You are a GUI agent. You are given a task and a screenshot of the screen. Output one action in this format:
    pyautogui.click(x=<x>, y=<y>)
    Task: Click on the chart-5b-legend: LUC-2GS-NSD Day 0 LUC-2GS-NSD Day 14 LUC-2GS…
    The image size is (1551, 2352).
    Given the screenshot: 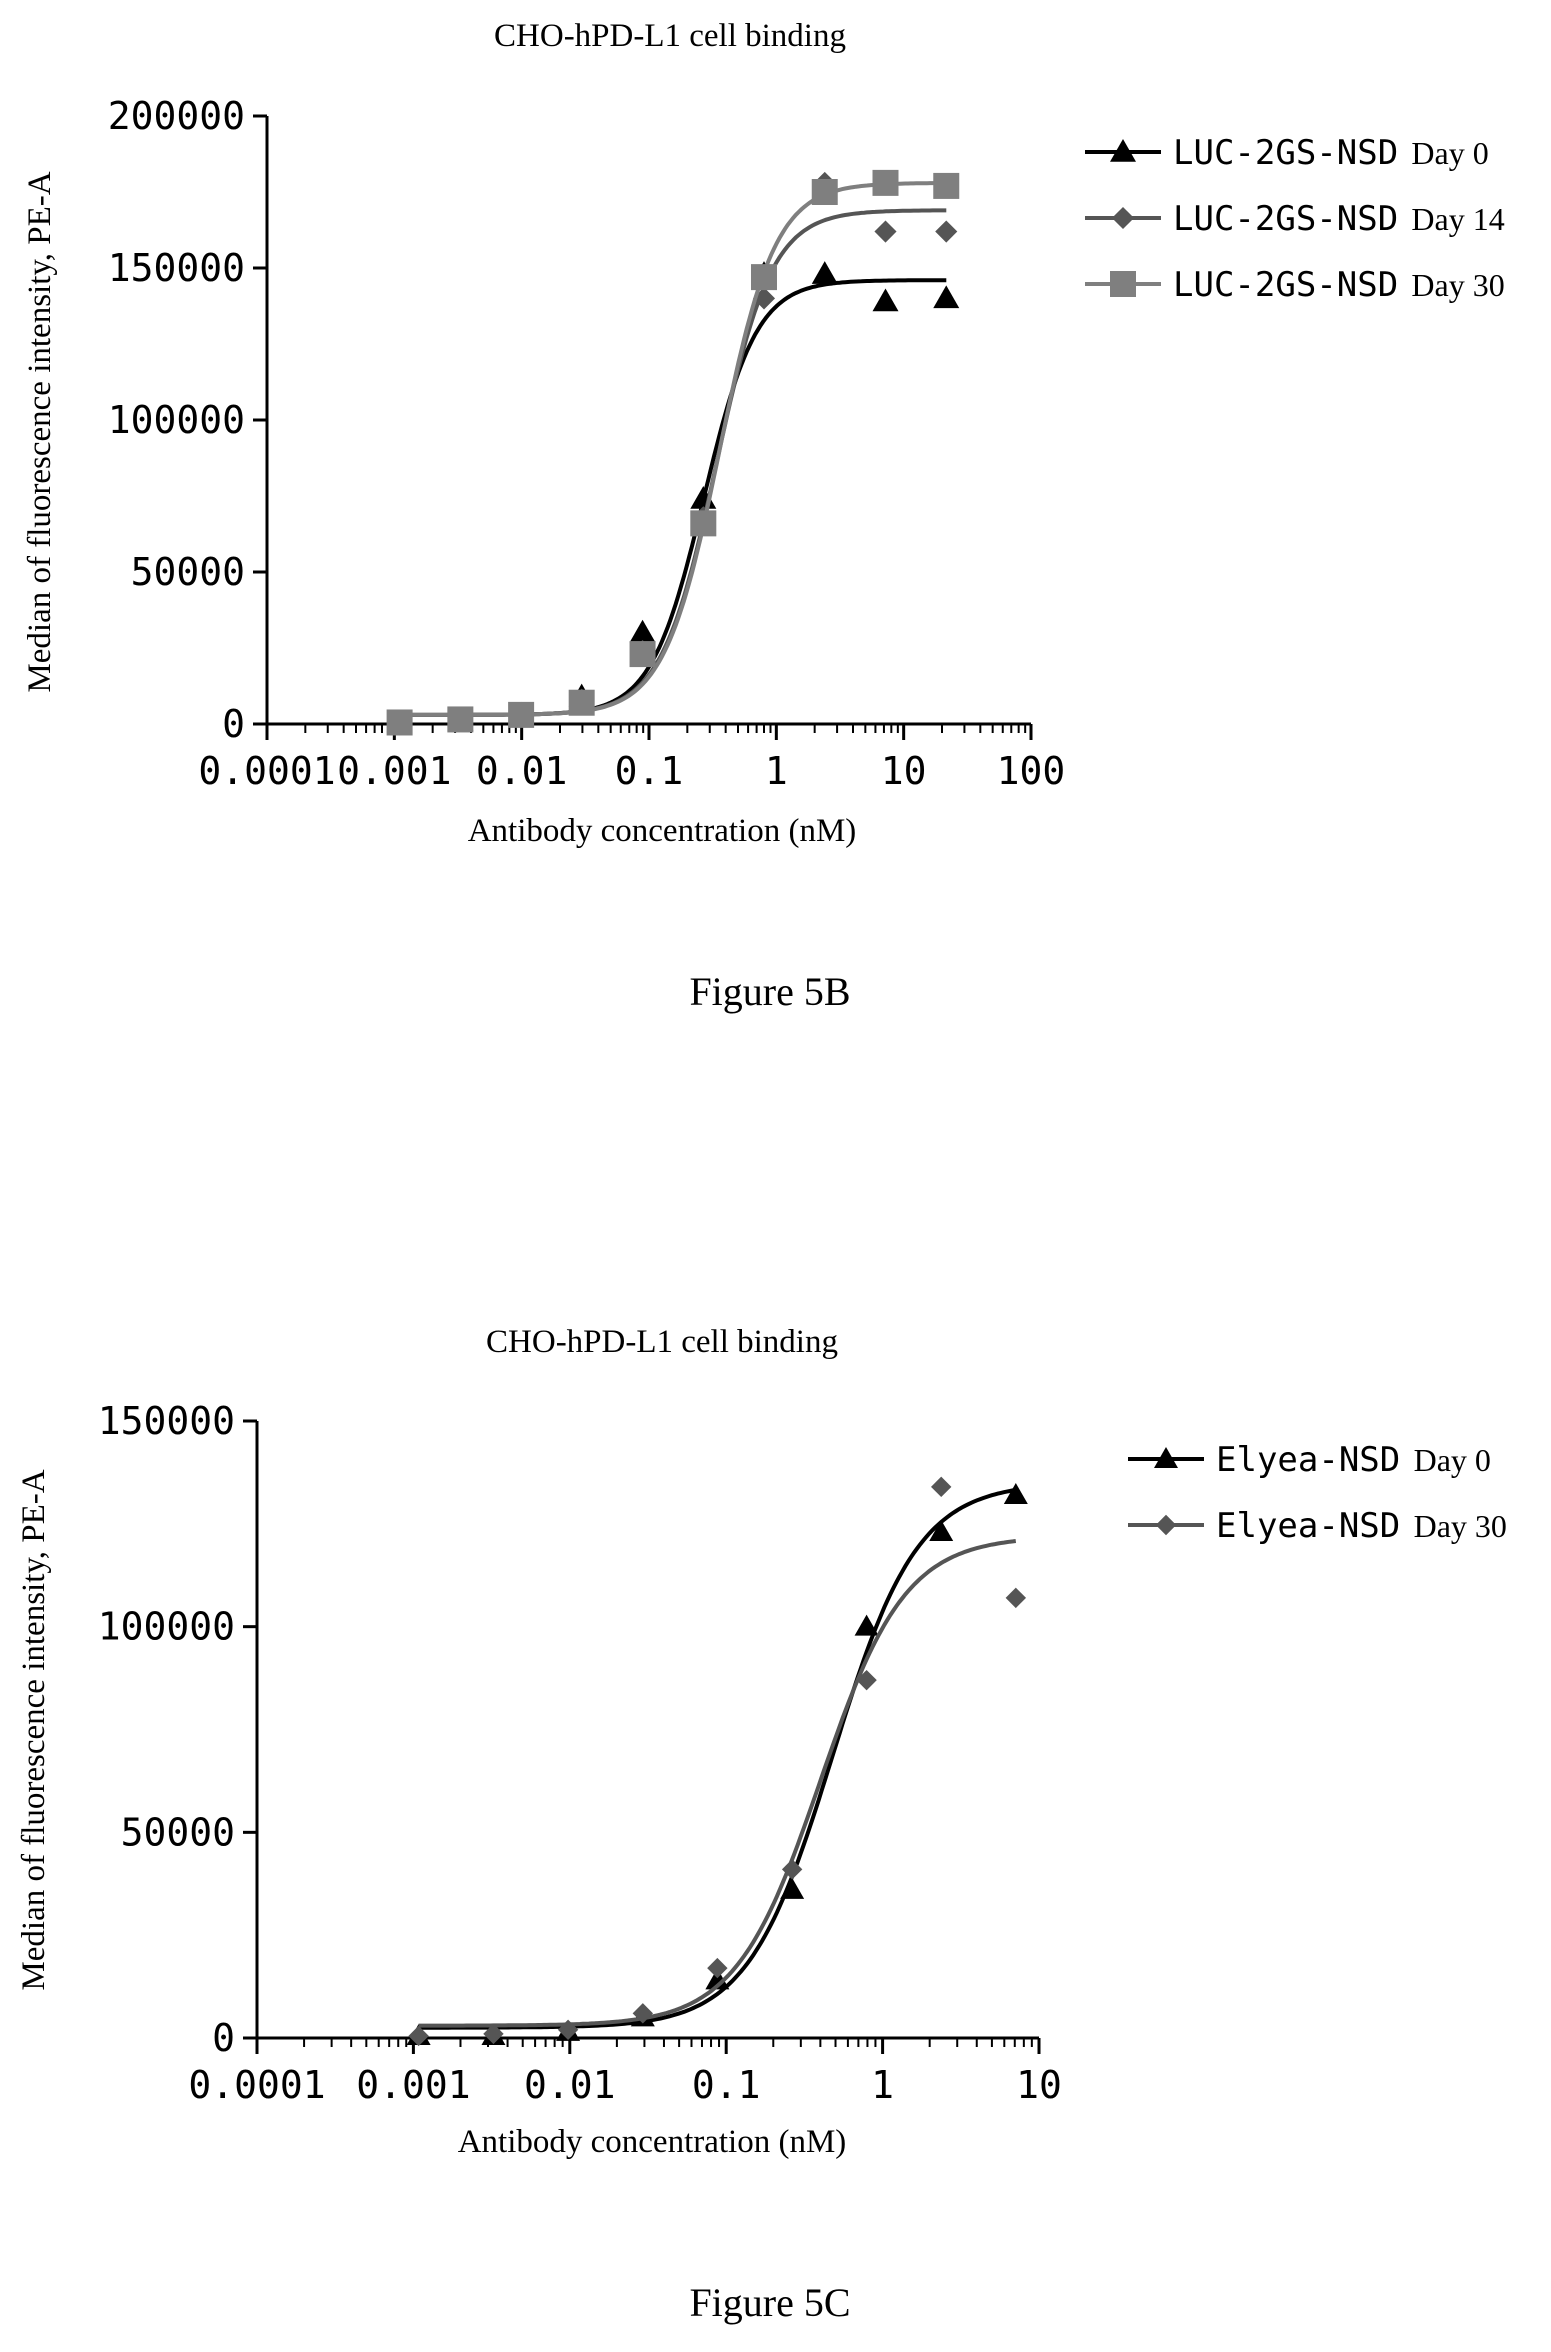 What is the action you would take?
    pyautogui.click(x=1295, y=219)
    